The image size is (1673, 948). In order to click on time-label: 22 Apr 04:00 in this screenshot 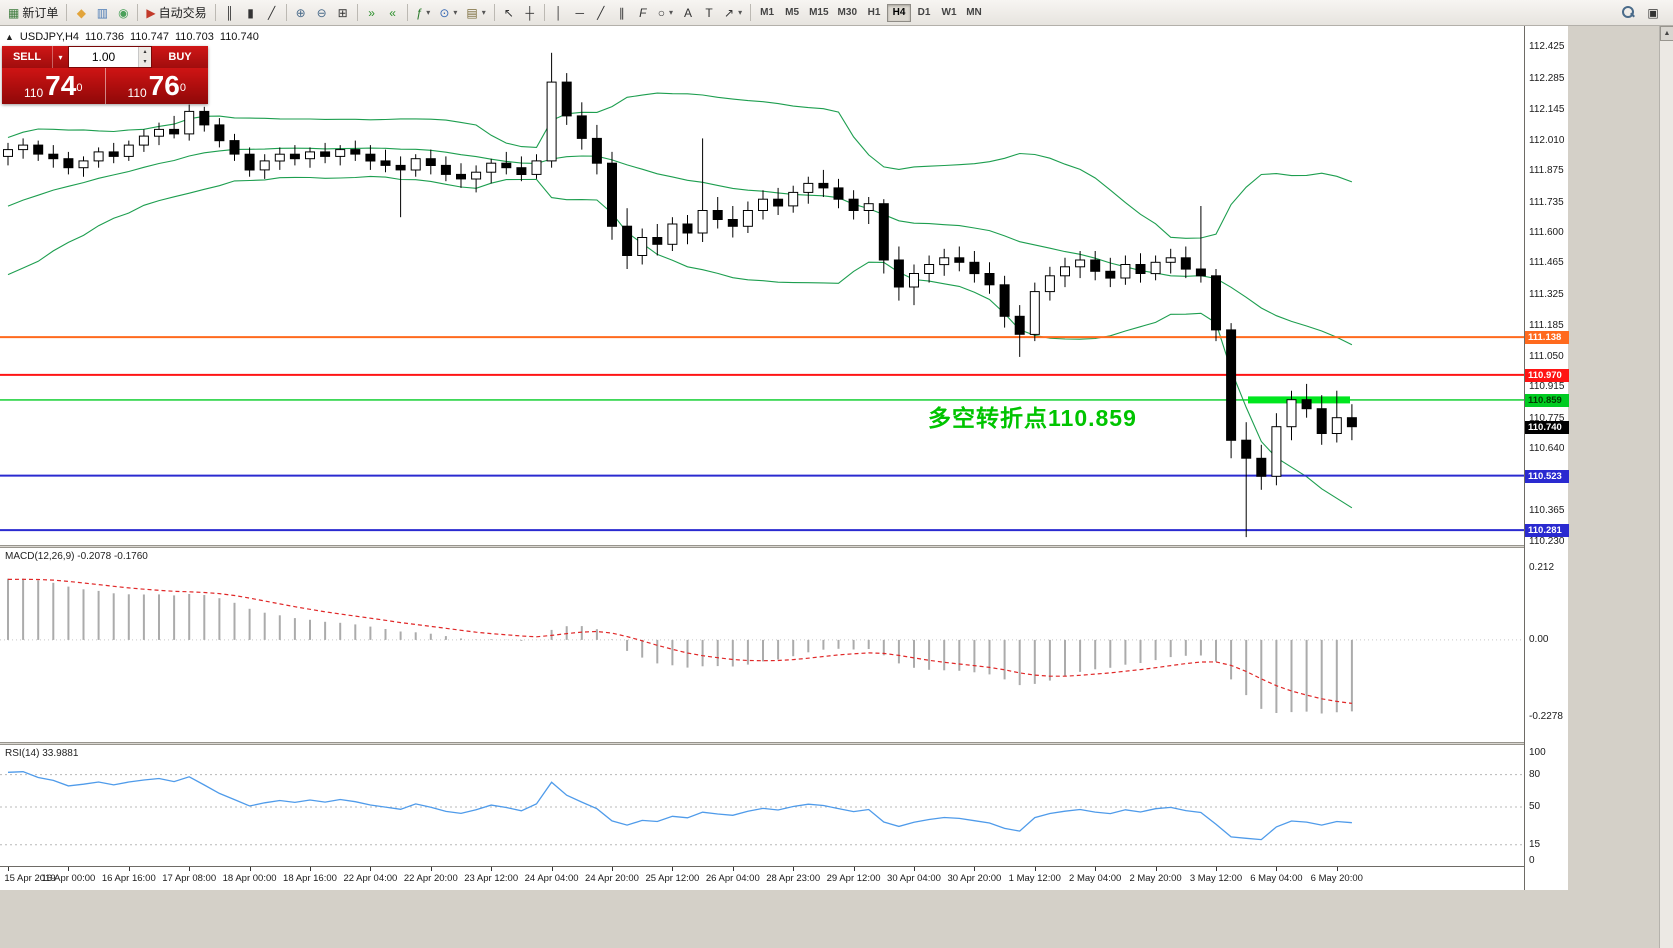, I will do `click(370, 878)`.